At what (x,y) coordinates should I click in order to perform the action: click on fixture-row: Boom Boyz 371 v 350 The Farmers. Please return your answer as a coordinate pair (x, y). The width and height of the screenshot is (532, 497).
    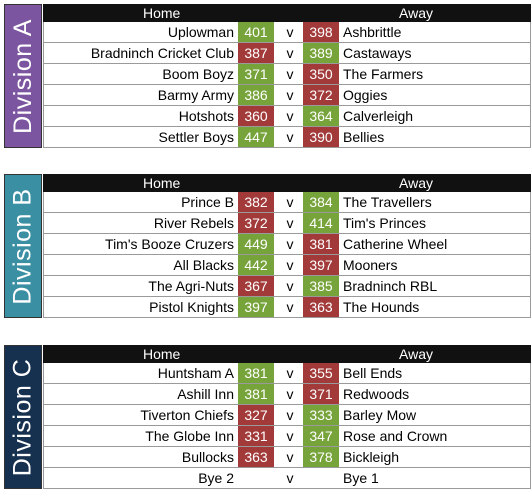
    Looking at the image, I should click on (287, 74).